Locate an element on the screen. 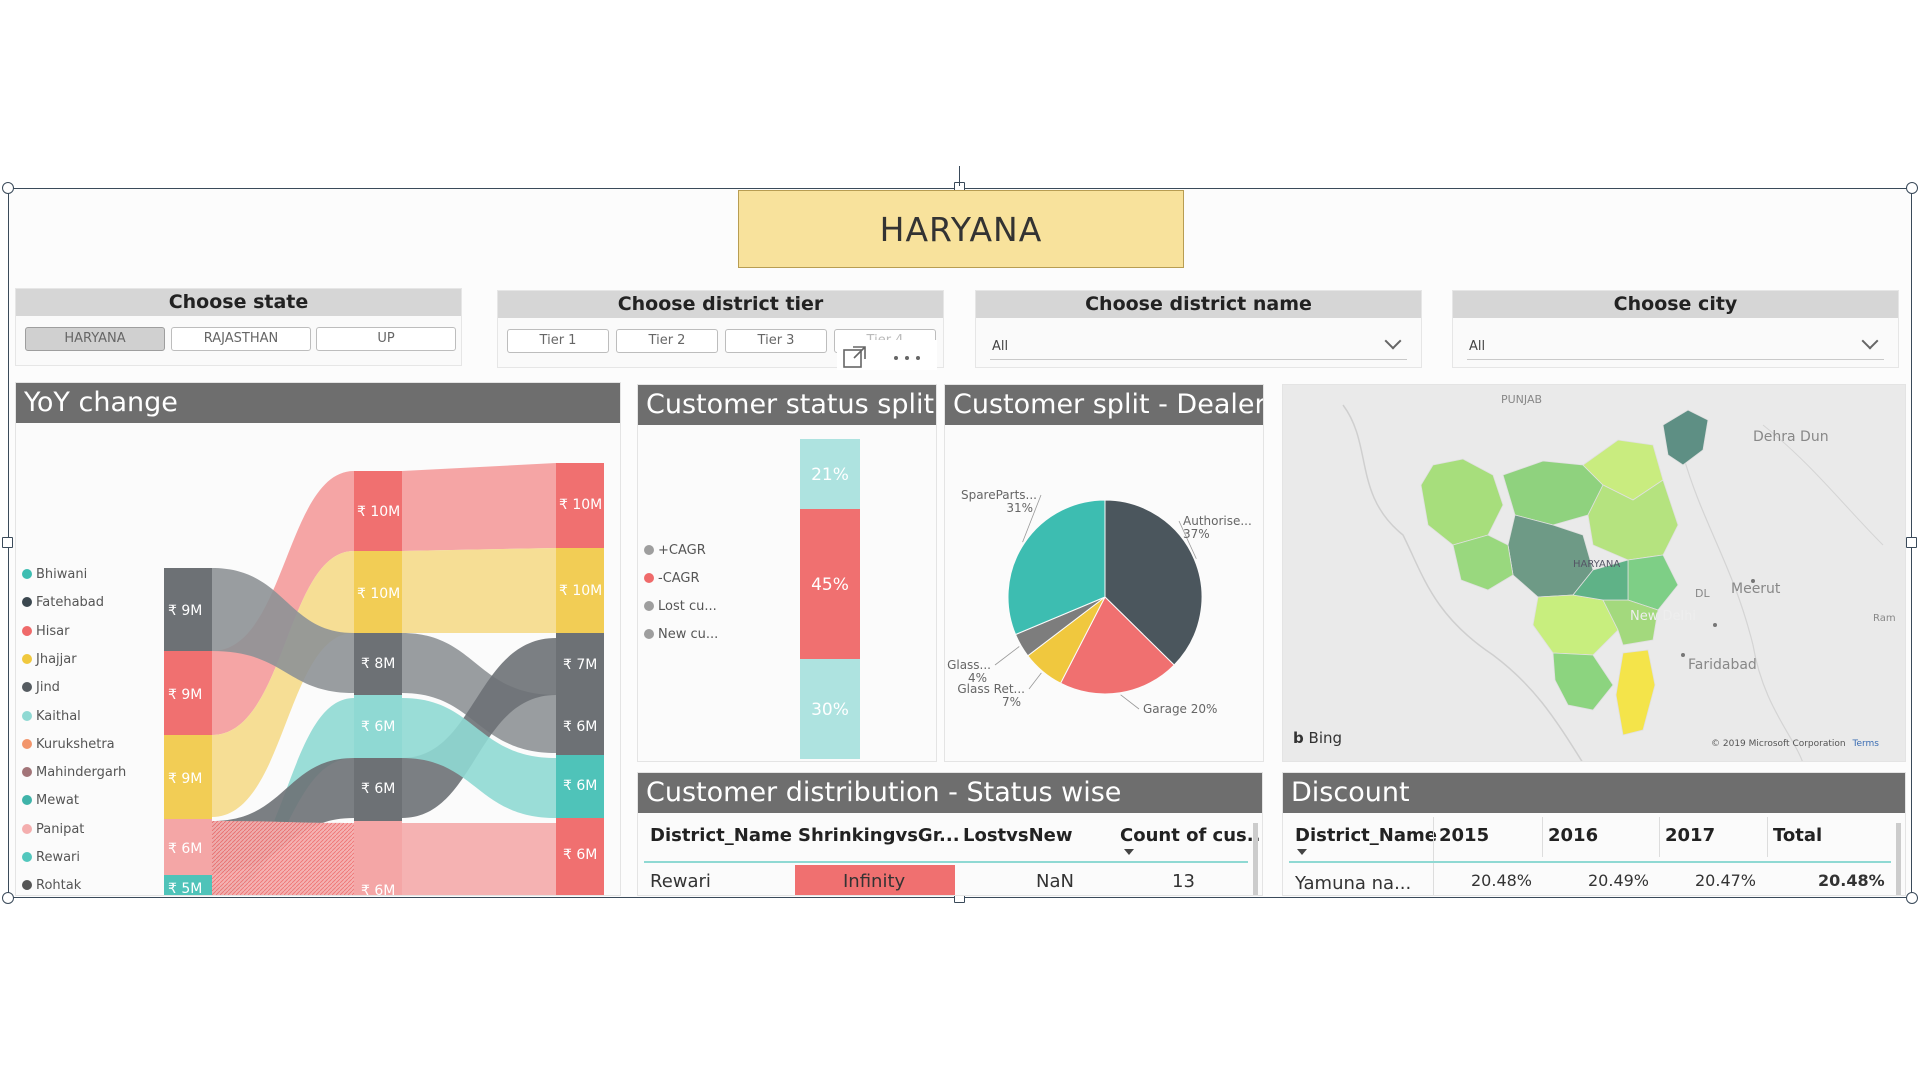 Image resolution: width=1920 pixels, height=1080 pixels. col-header-2017: 2017 is located at coordinates (1690, 835).